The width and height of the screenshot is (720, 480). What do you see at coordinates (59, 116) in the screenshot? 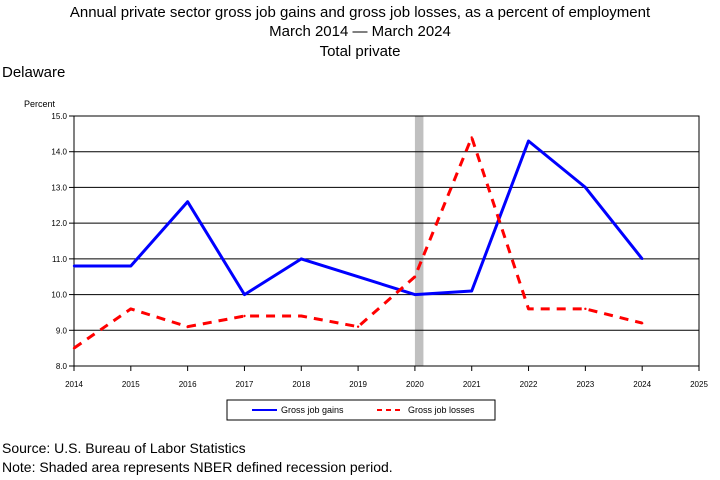
I see `y-tick-label: 15.0` at bounding box center [59, 116].